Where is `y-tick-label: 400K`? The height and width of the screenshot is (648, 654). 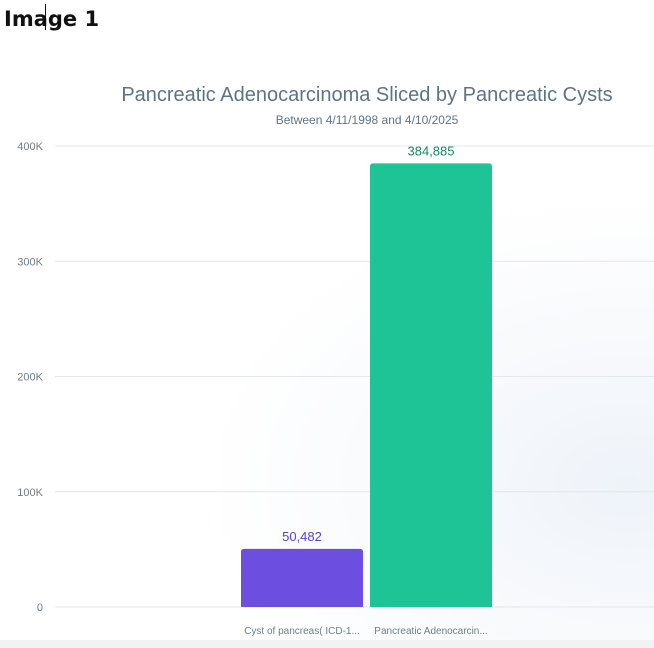 y-tick-label: 400K is located at coordinates (30, 147).